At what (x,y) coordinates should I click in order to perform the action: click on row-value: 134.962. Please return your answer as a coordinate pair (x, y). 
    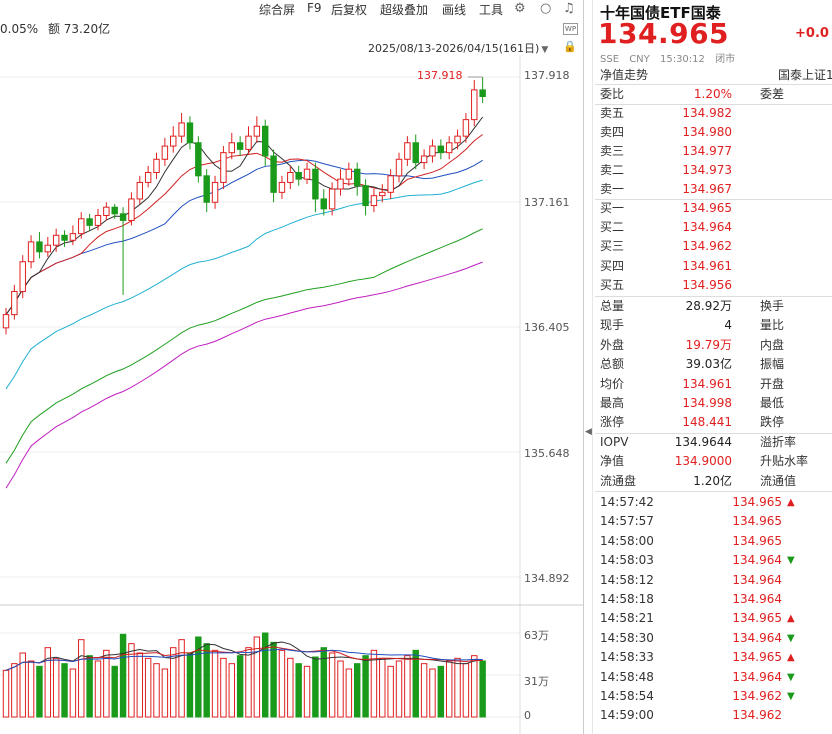
    Looking at the image, I should click on (707, 246).